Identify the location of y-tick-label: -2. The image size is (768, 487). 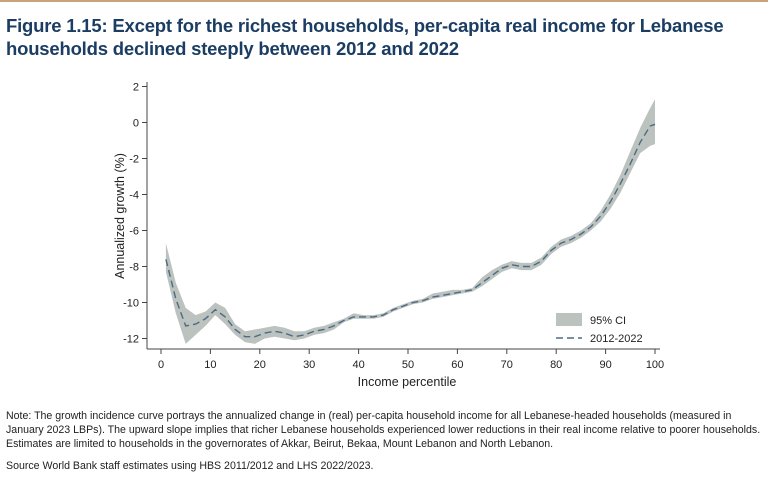
(134, 160).